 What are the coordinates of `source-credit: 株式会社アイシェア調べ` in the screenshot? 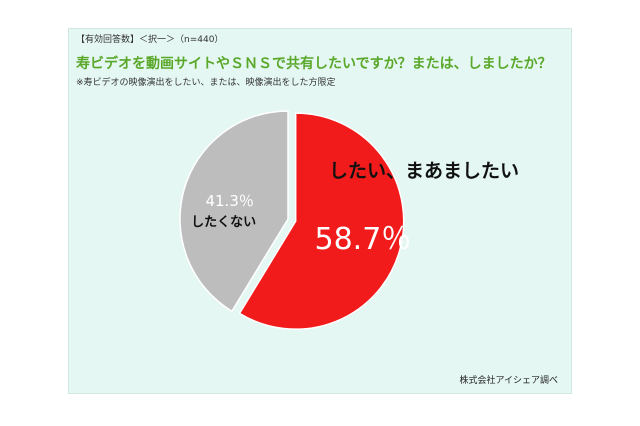 It's located at (508, 381).